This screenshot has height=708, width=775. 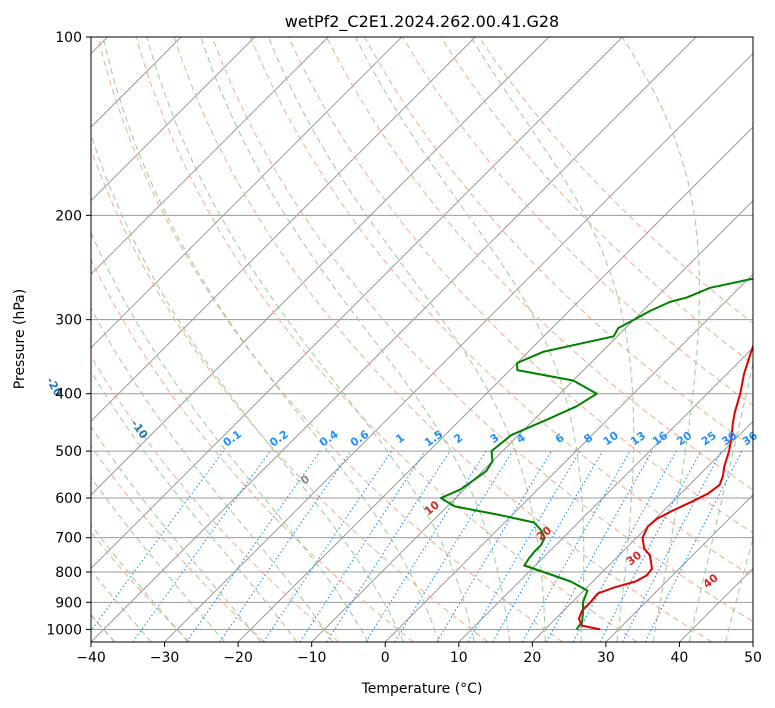 I want to click on x-tick-label: −10, so click(x=312, y=658).